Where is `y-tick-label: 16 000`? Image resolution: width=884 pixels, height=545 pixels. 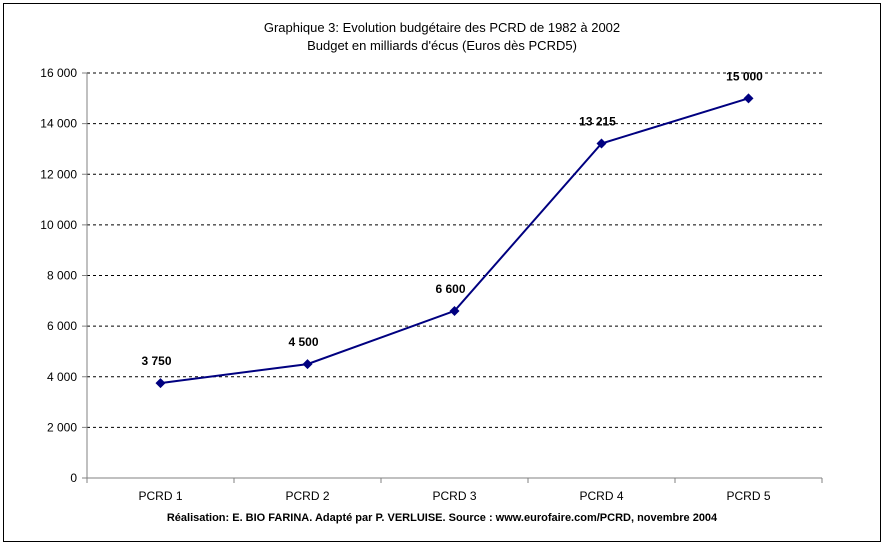
y-tick-label: 16 000 is located at coordinates (58, 73).